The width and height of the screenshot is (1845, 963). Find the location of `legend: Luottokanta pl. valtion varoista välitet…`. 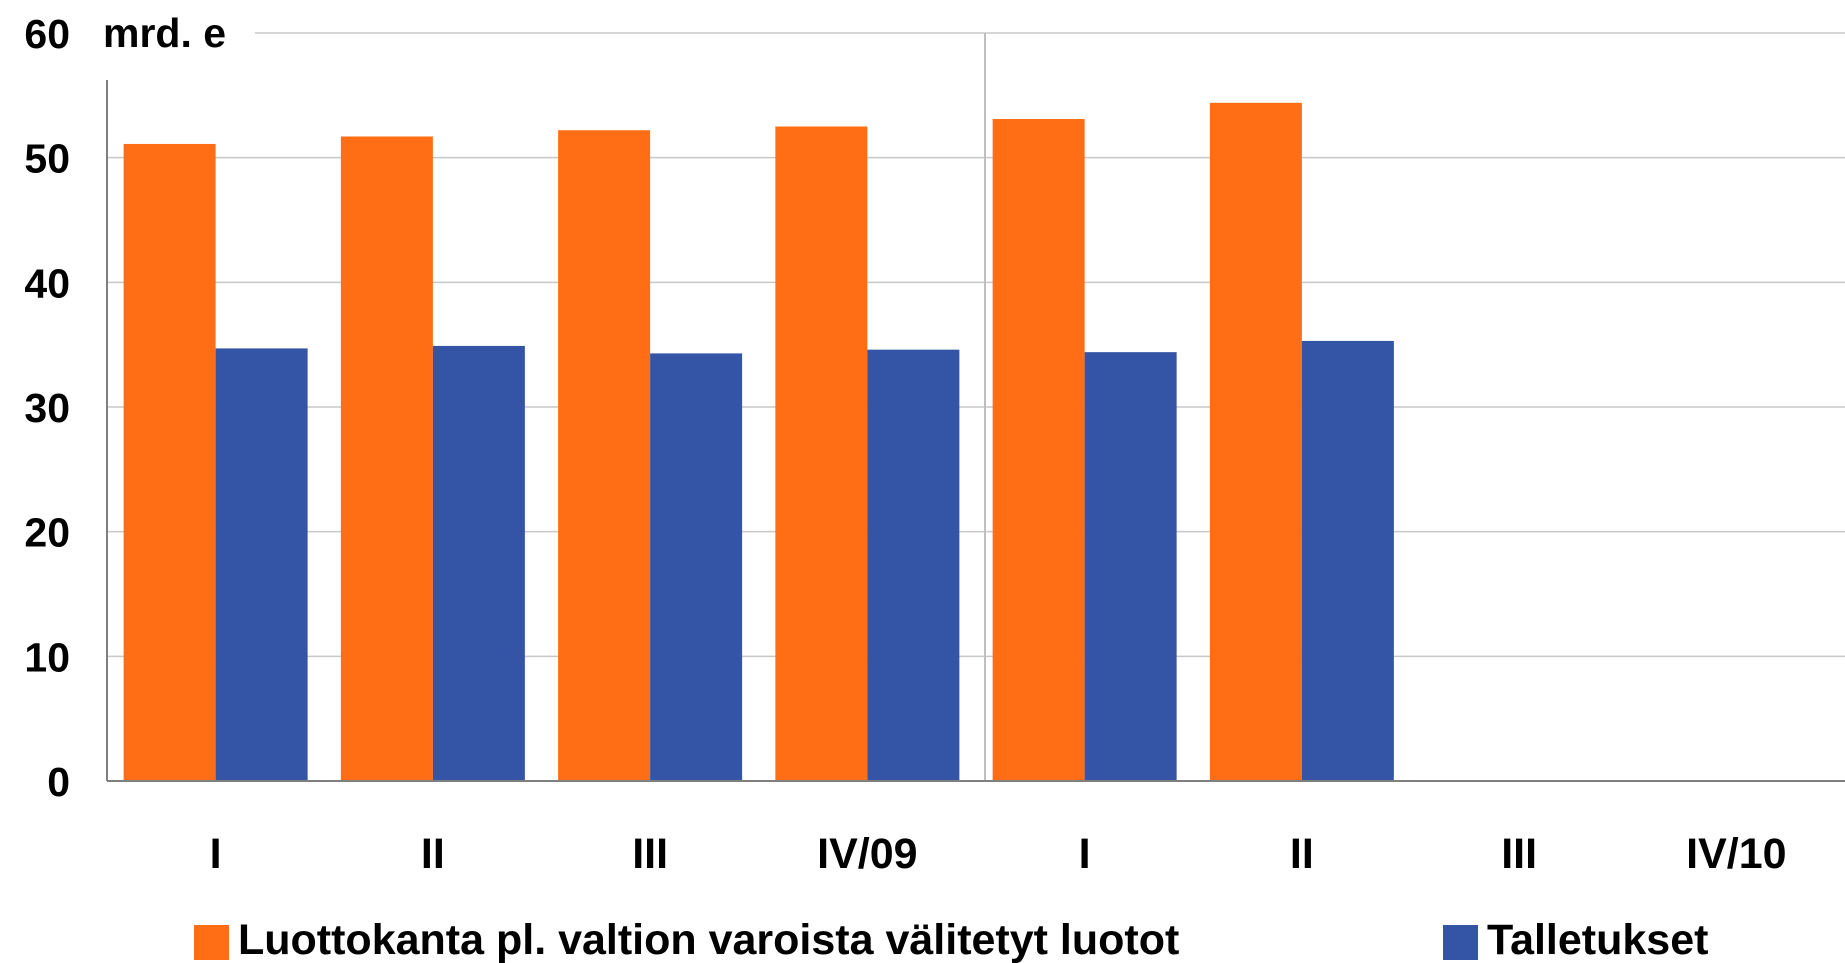

legend: Luottokanta pl. valtion varoista välitet… is located at coordinates (951, 939).